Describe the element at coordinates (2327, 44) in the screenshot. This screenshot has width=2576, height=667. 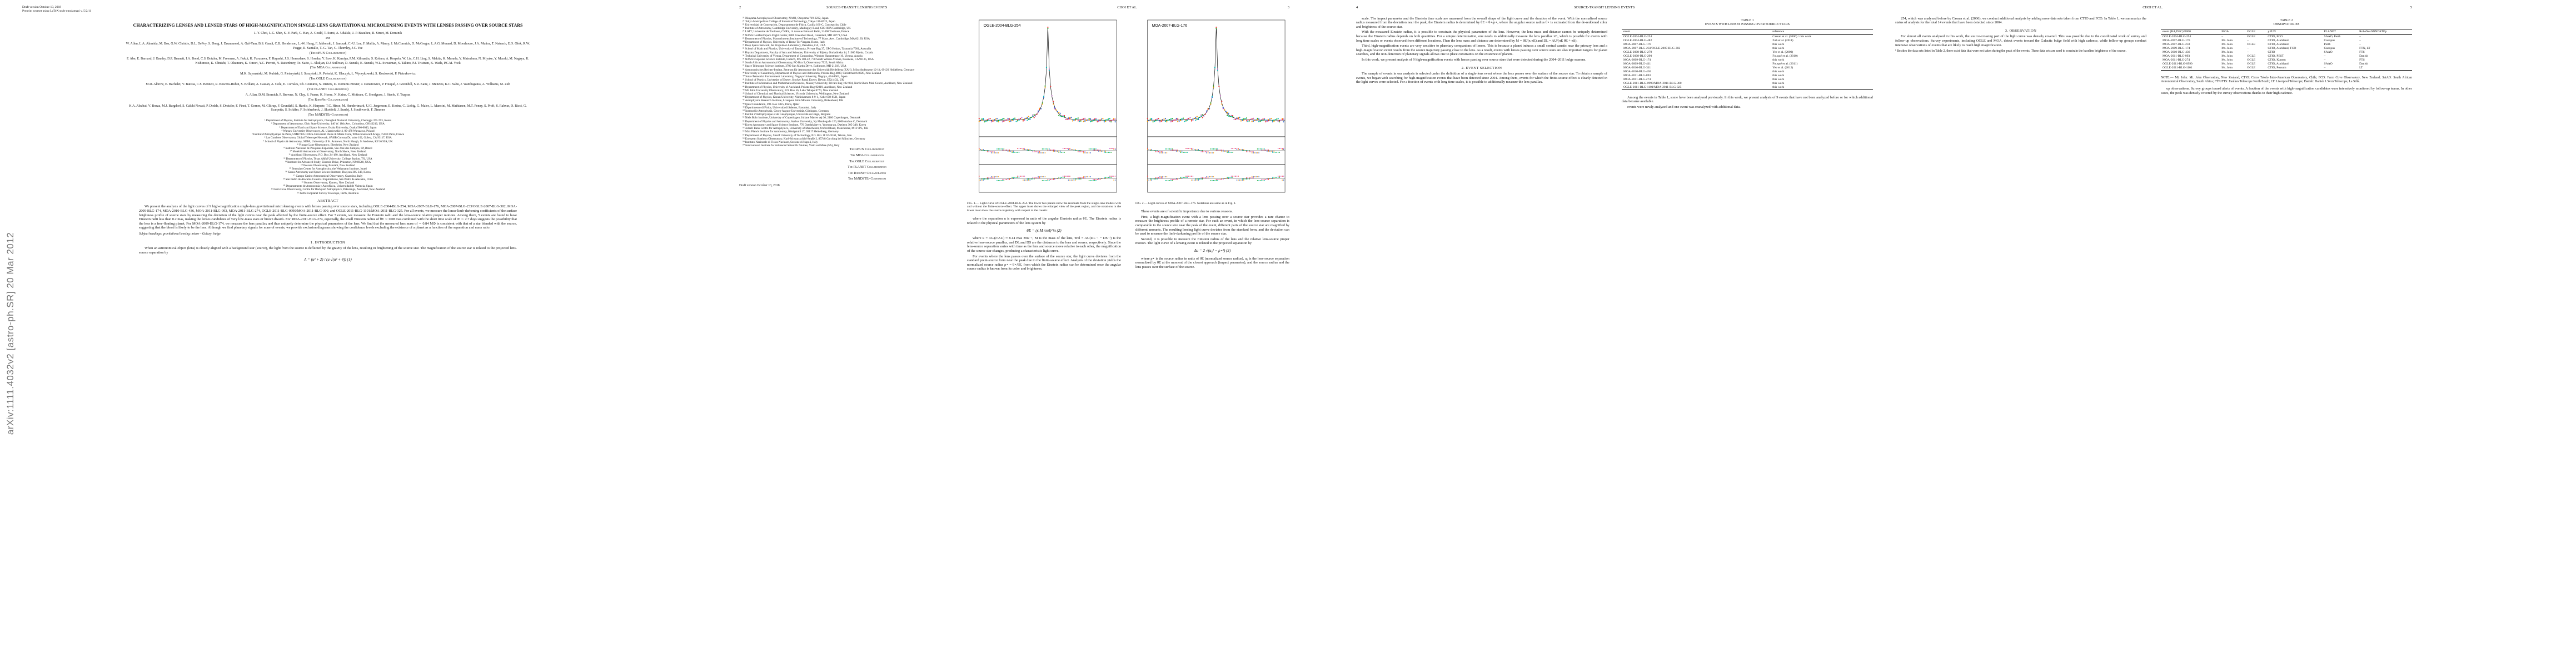
I see `table-cell: Perth` at that location.